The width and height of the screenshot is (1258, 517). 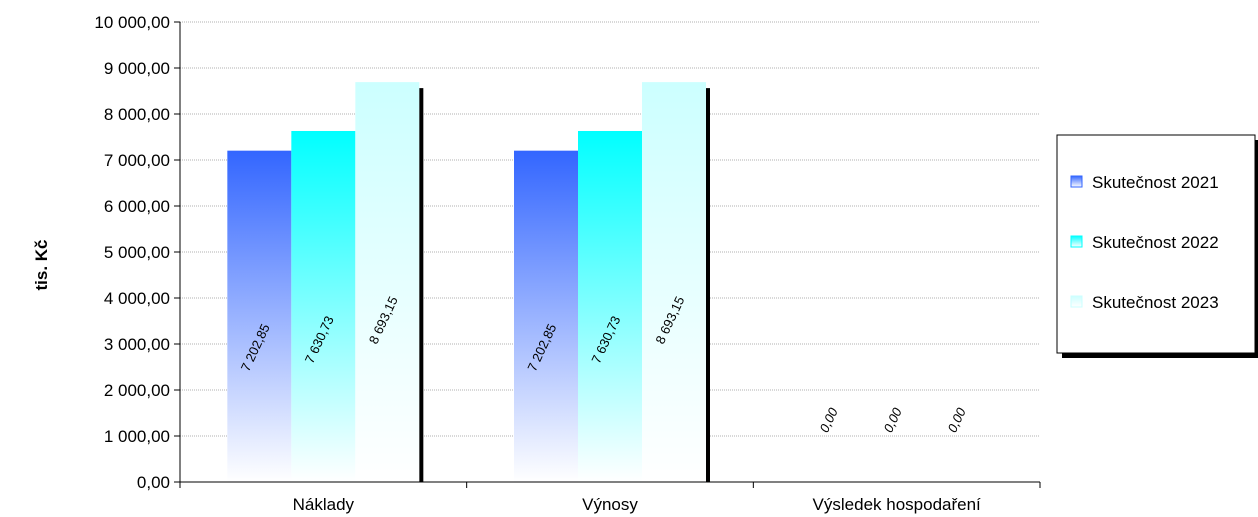 What do you see at coordinates (137, 68) in the screenshot?
I see `y-tick-label: 9 000,00` at bounding box center [137, 68].